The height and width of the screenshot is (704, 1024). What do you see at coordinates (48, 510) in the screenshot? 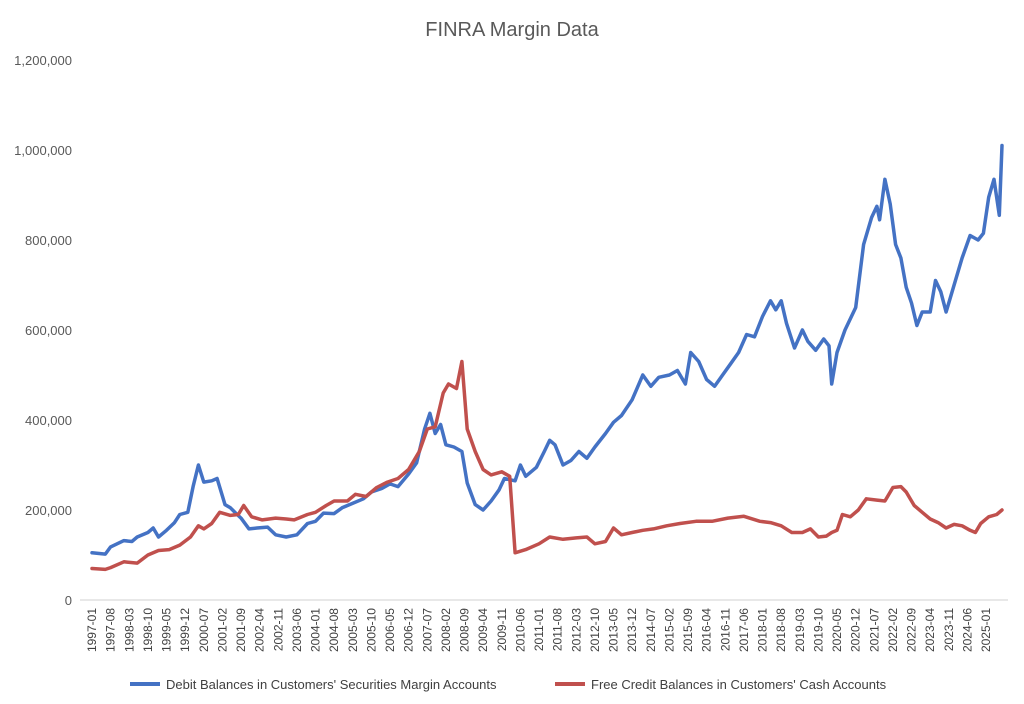
I see `y-tick-label: 200,000` at bounding box center [48, 510].